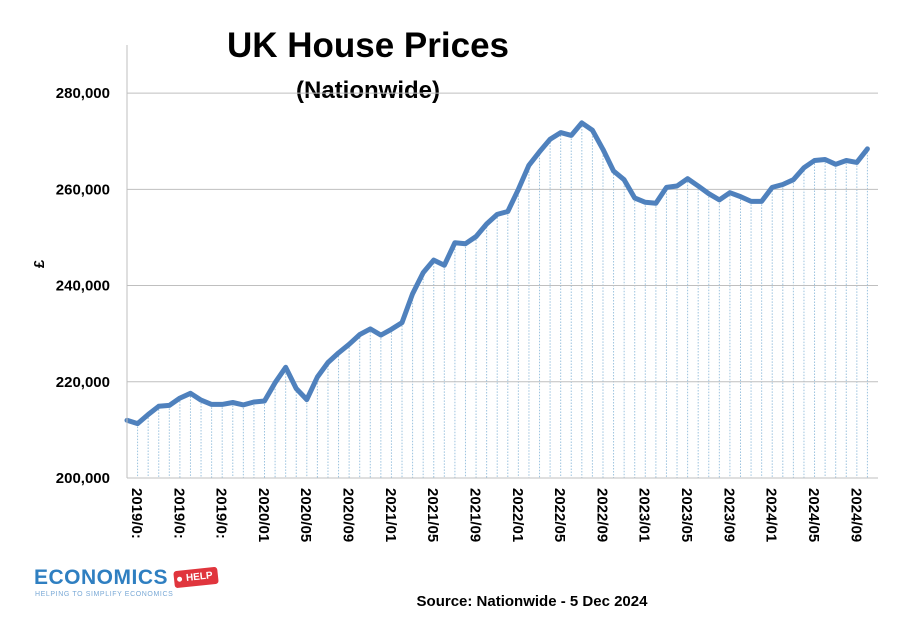  I want to click on source-note: Source: Nationwide - 5 Dec 2024, so click(533, 601).